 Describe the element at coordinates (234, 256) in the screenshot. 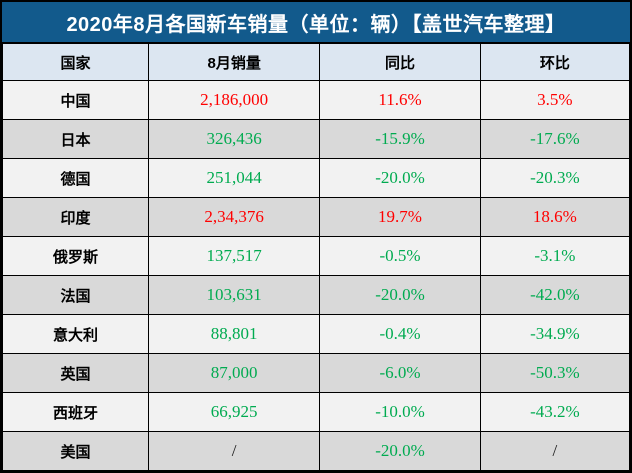

I see `sales-cell: 137,517` at that location.